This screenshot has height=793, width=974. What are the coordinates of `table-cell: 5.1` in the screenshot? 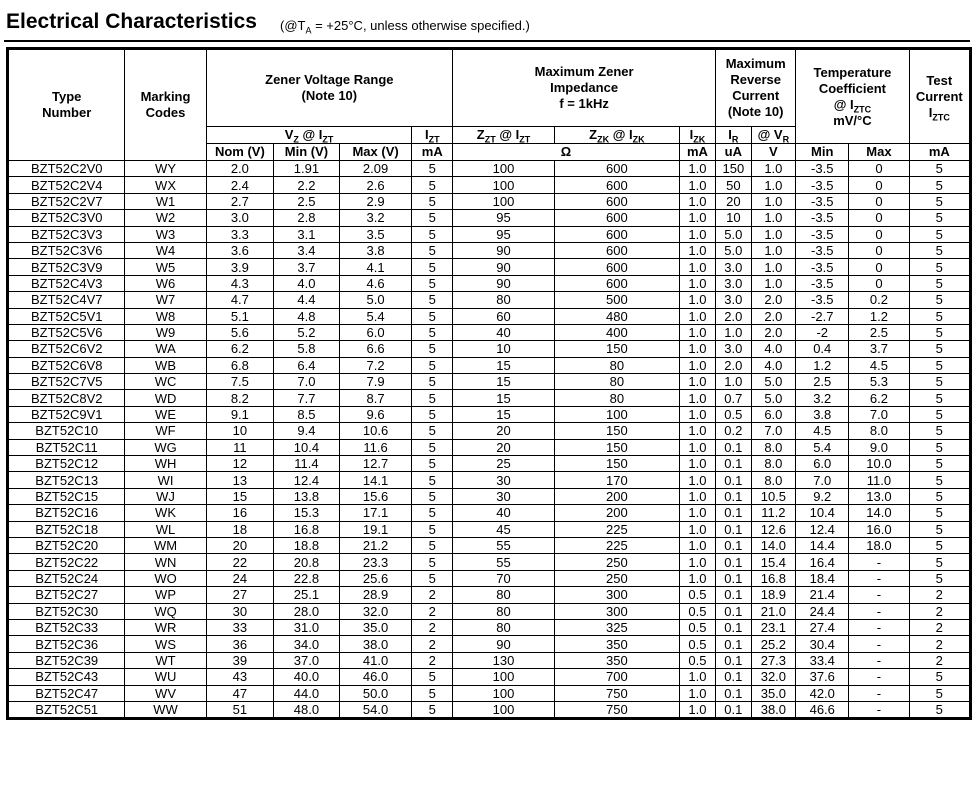 It's located at (240, 316).